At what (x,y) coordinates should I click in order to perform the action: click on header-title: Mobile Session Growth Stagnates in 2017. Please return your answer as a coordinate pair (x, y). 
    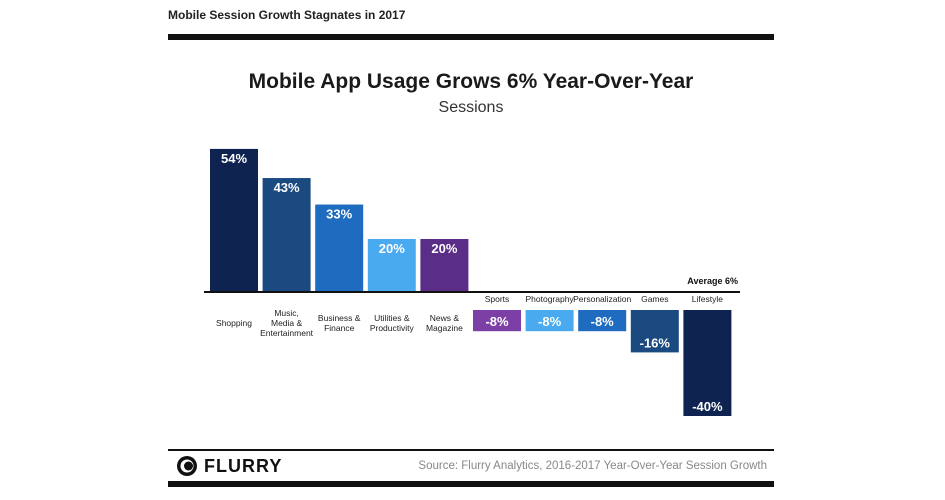
    Looking at the image, I should click on (287, 15).